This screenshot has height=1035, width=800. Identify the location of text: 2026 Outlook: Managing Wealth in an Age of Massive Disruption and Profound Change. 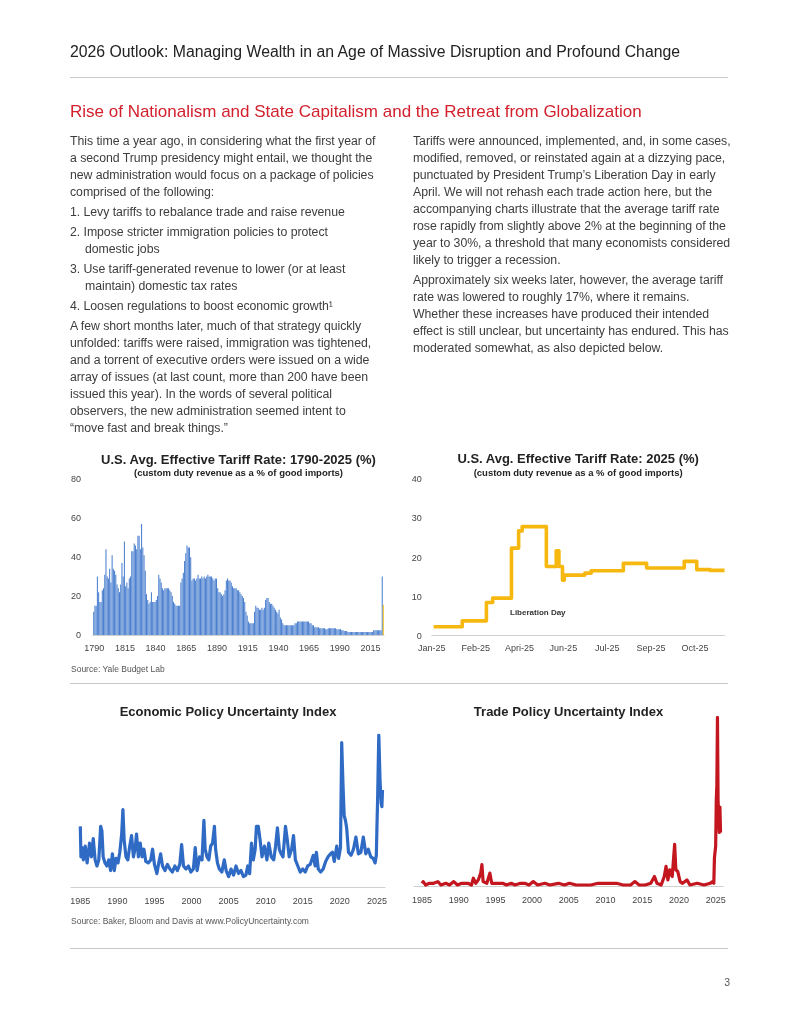
(375, 52).